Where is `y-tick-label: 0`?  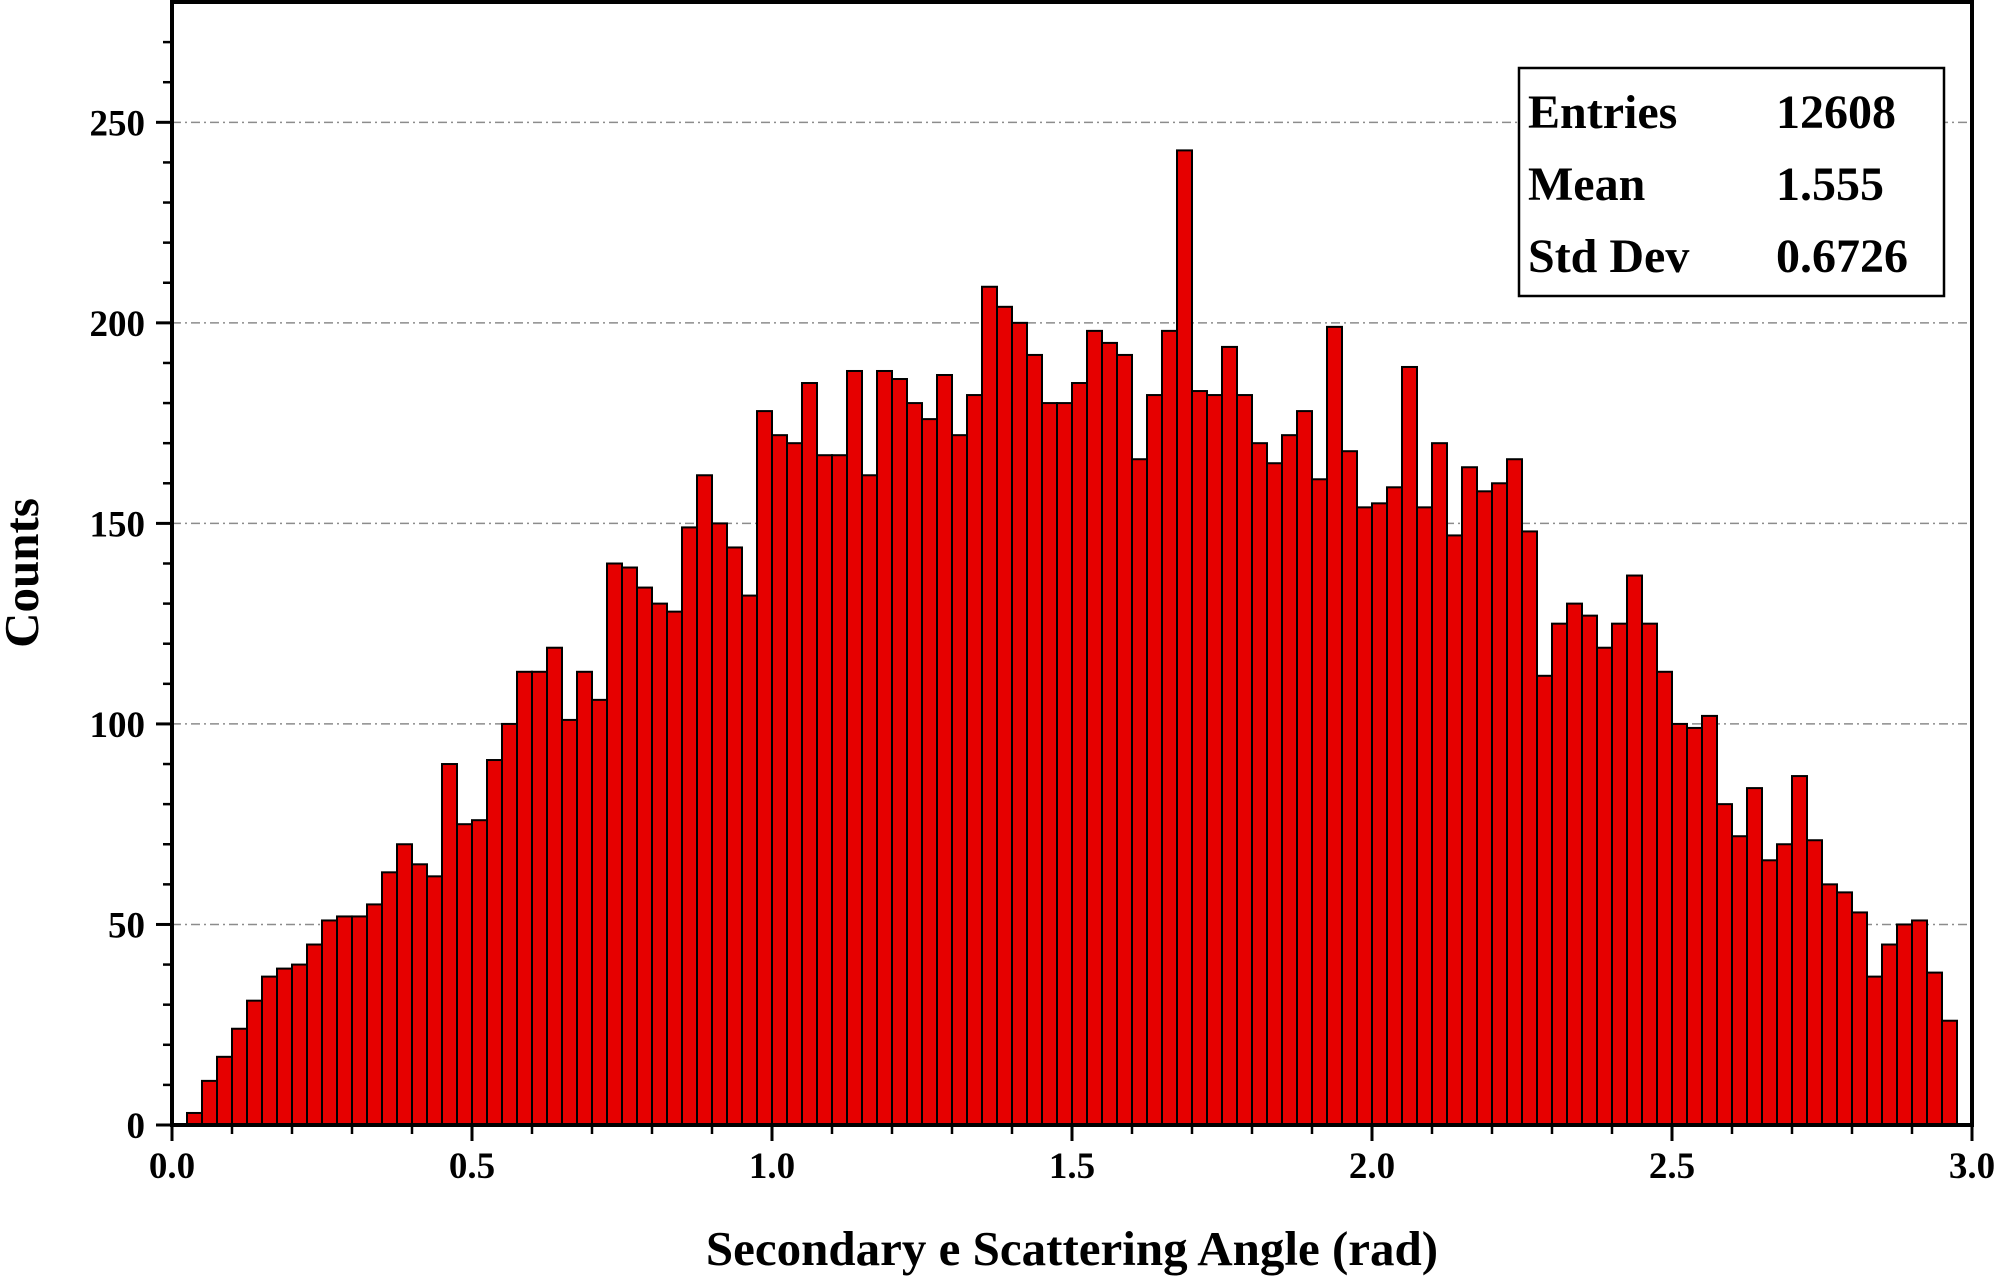
y-tick-label: 0 is located at coordinates (136, 1126).